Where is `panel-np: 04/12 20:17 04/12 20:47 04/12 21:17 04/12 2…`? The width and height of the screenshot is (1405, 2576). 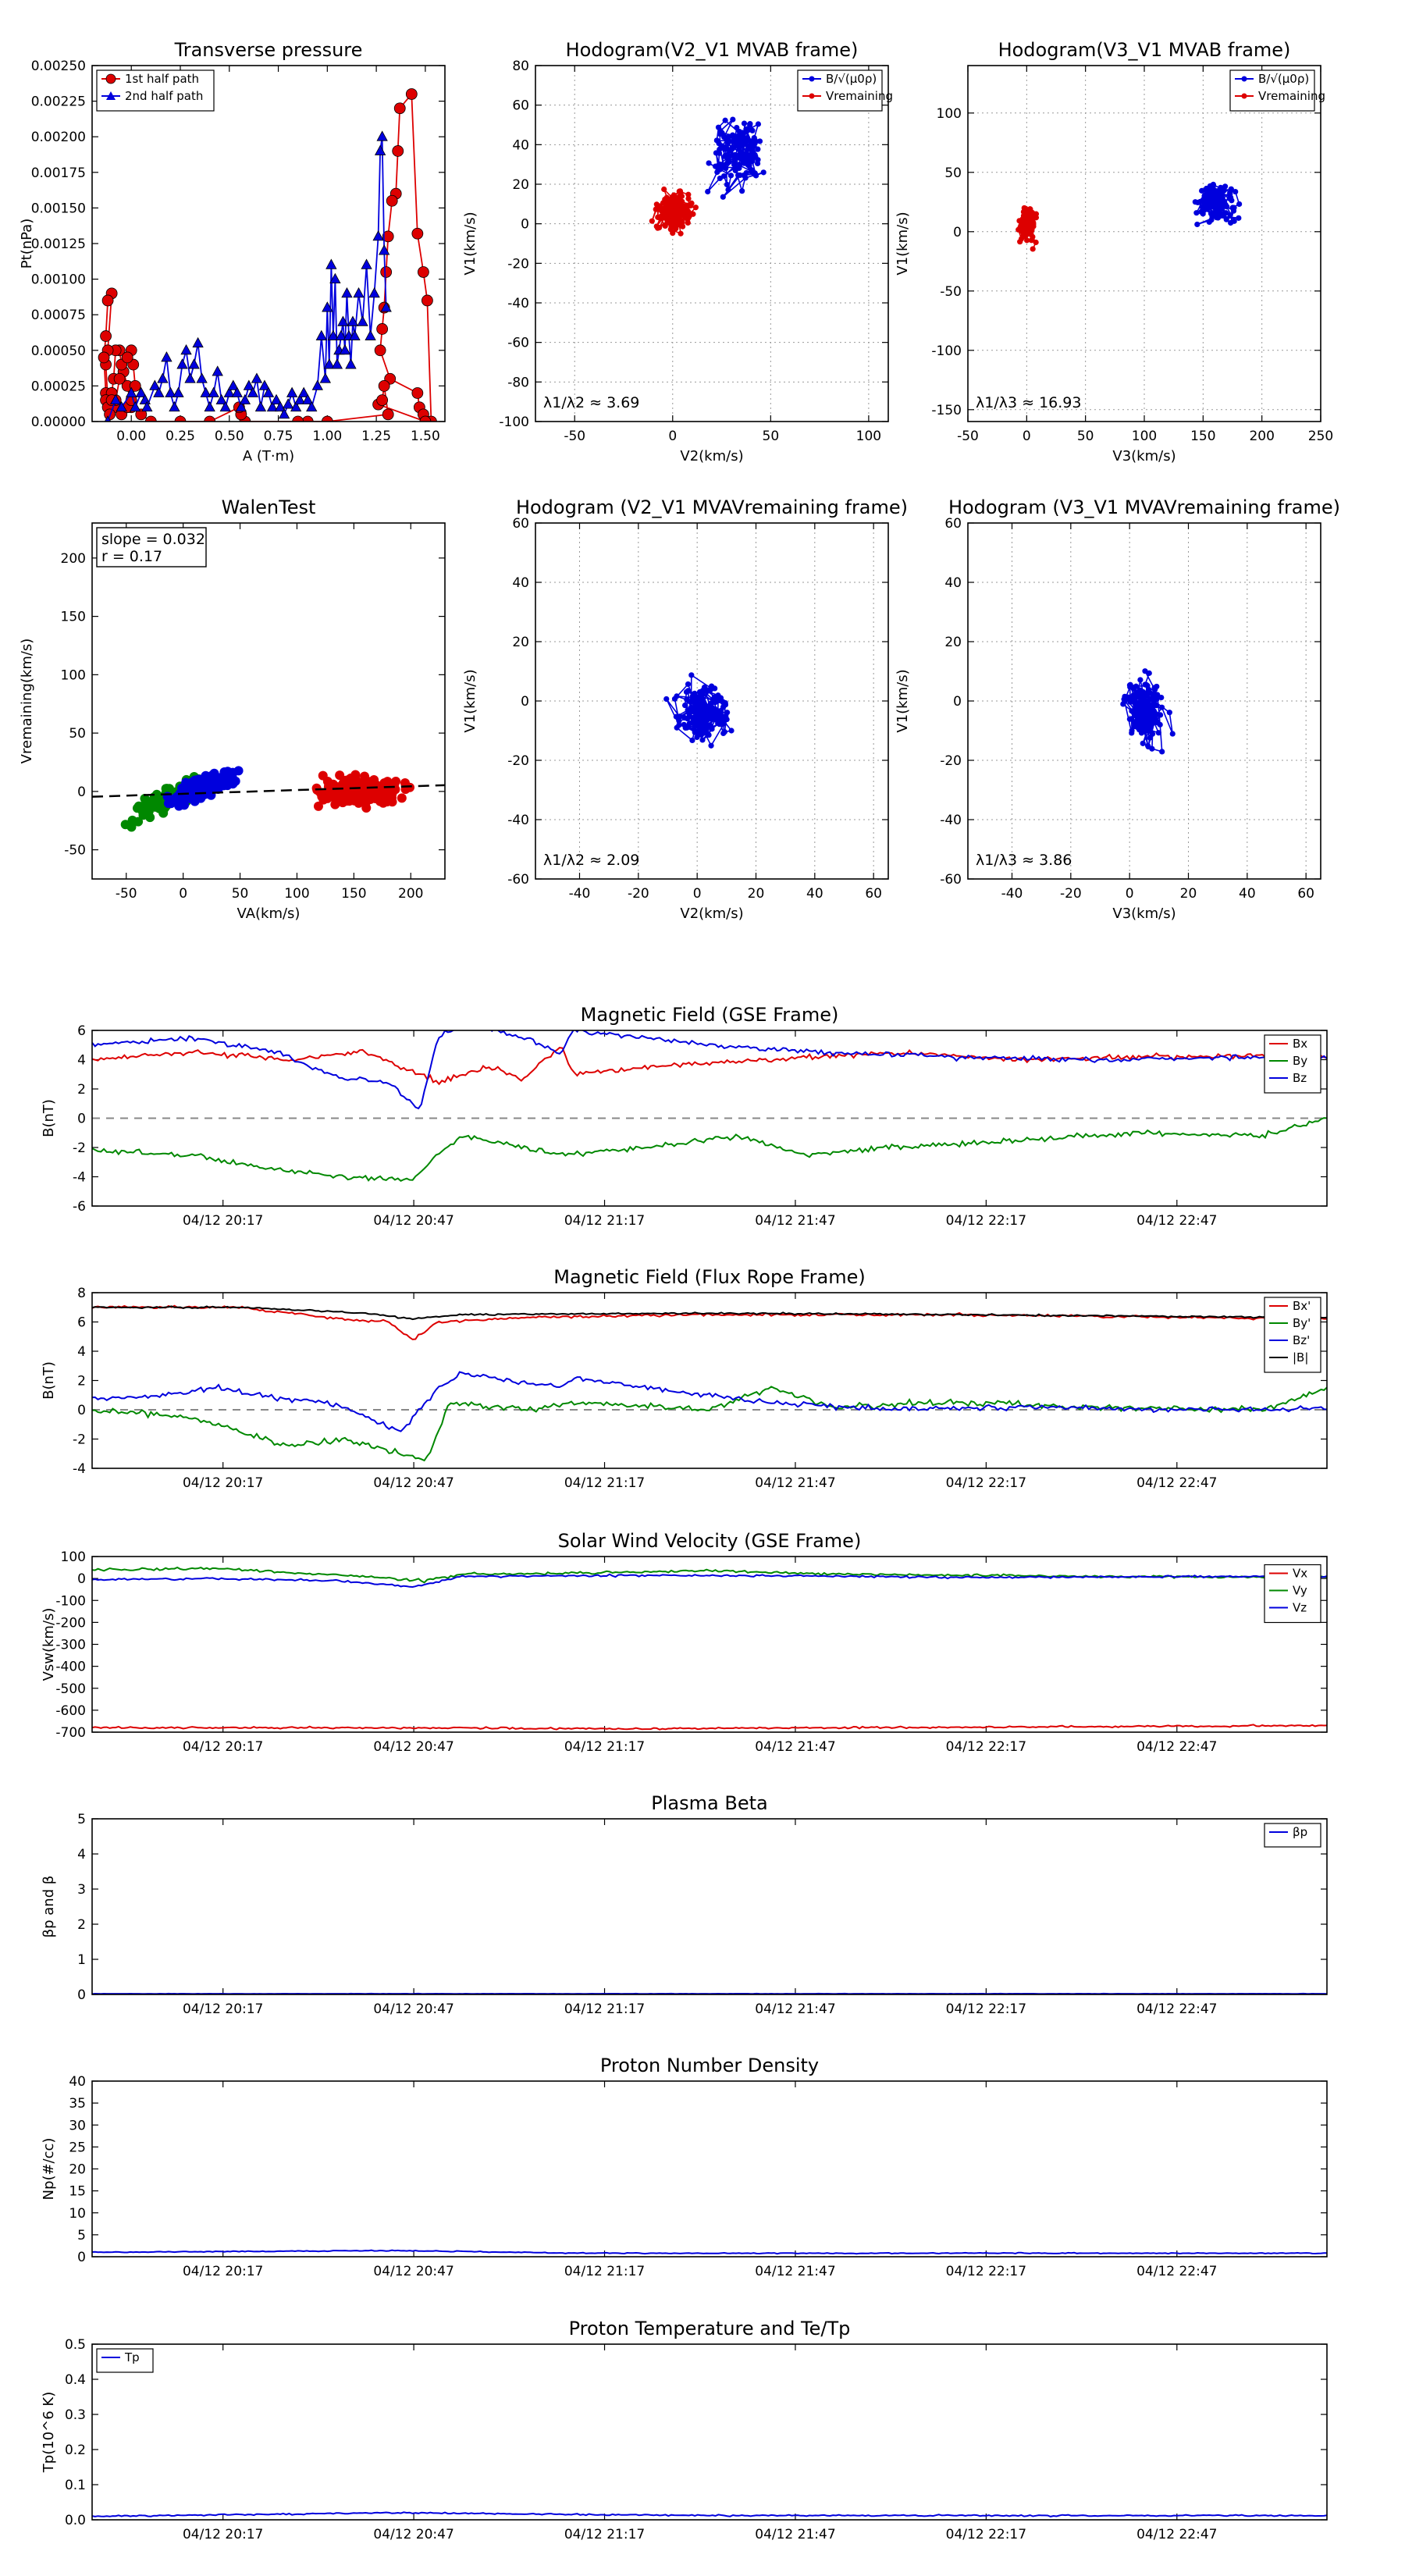
panel-np: 04/12 20:17 04/12 20:47 04/12 21:17 04/12 2… is located at coordinates (684, 2167).